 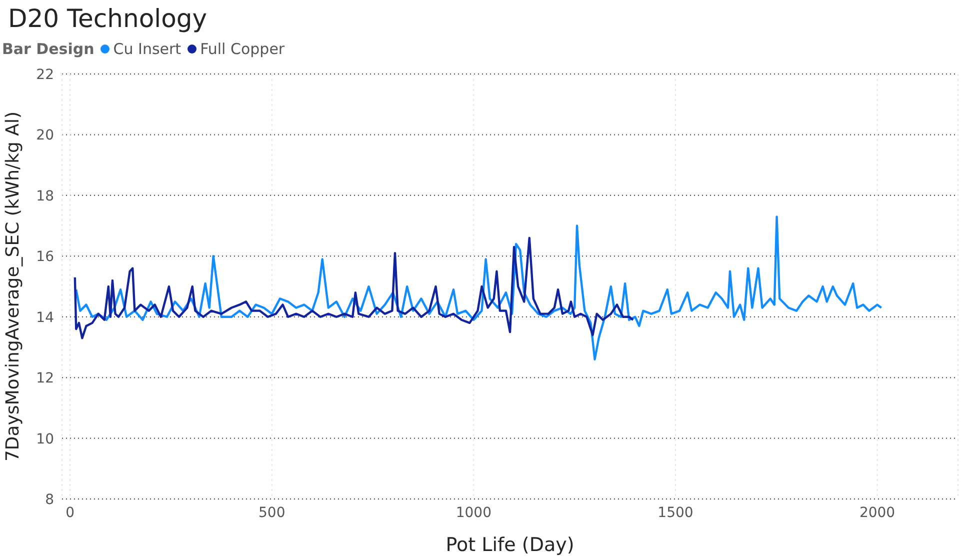 What do you see at coordinates (45, 74) in the screenshot?
I see `y-tick-label: 22` at bounding box center [45, 74].